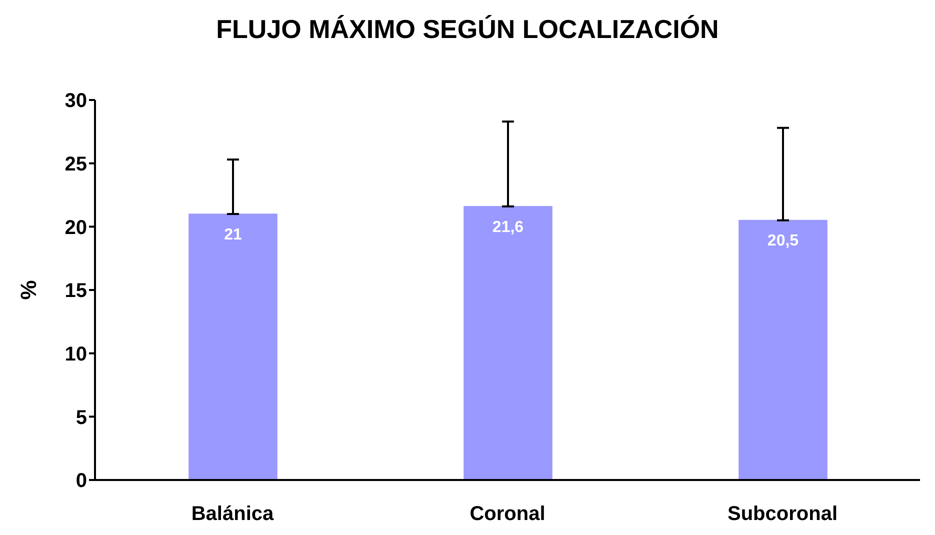 The width and height of the screenshot is (935, 535). Describe the element at coordinates (75, 164) in the screenshot. I see `y-tick-label: 25` at that location.